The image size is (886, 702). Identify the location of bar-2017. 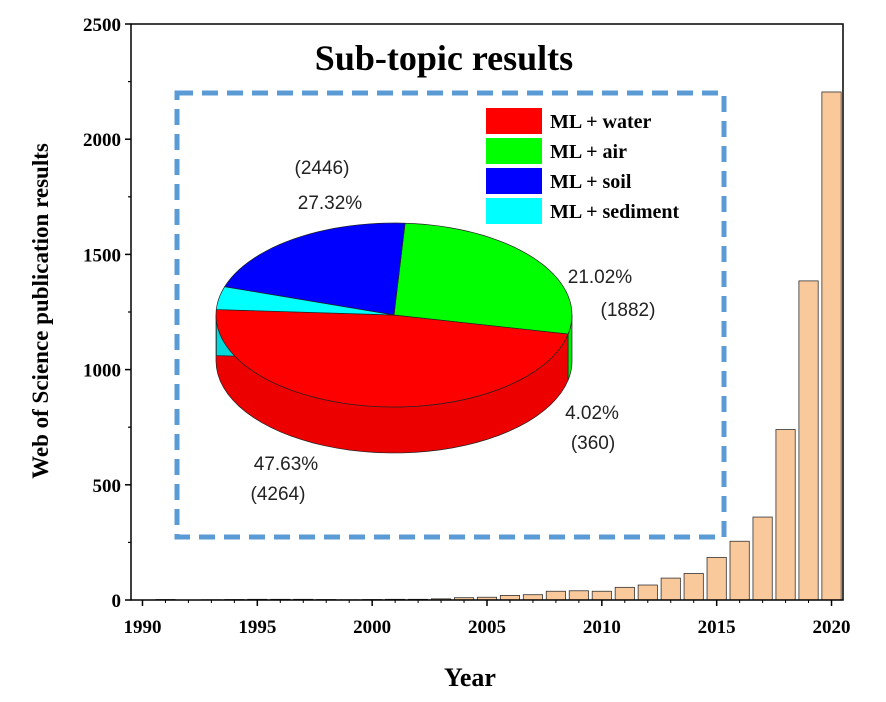
(762, 558).